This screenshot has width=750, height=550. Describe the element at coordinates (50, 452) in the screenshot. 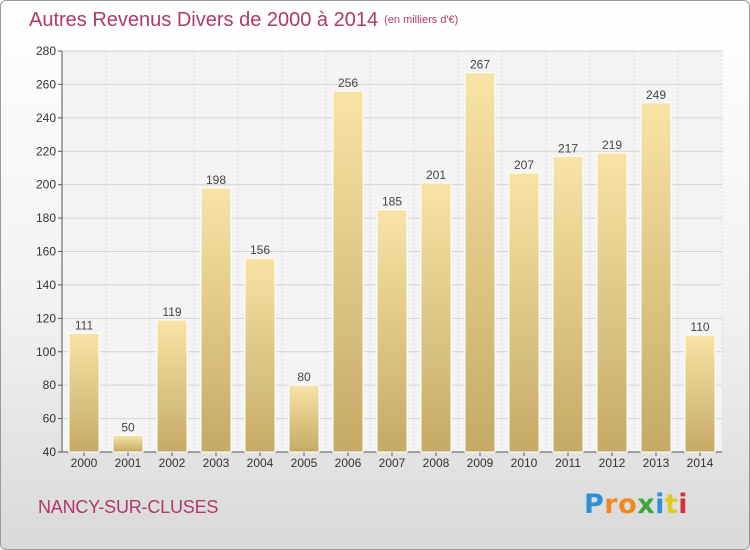

I see `y-tick-label: 40` at that location.